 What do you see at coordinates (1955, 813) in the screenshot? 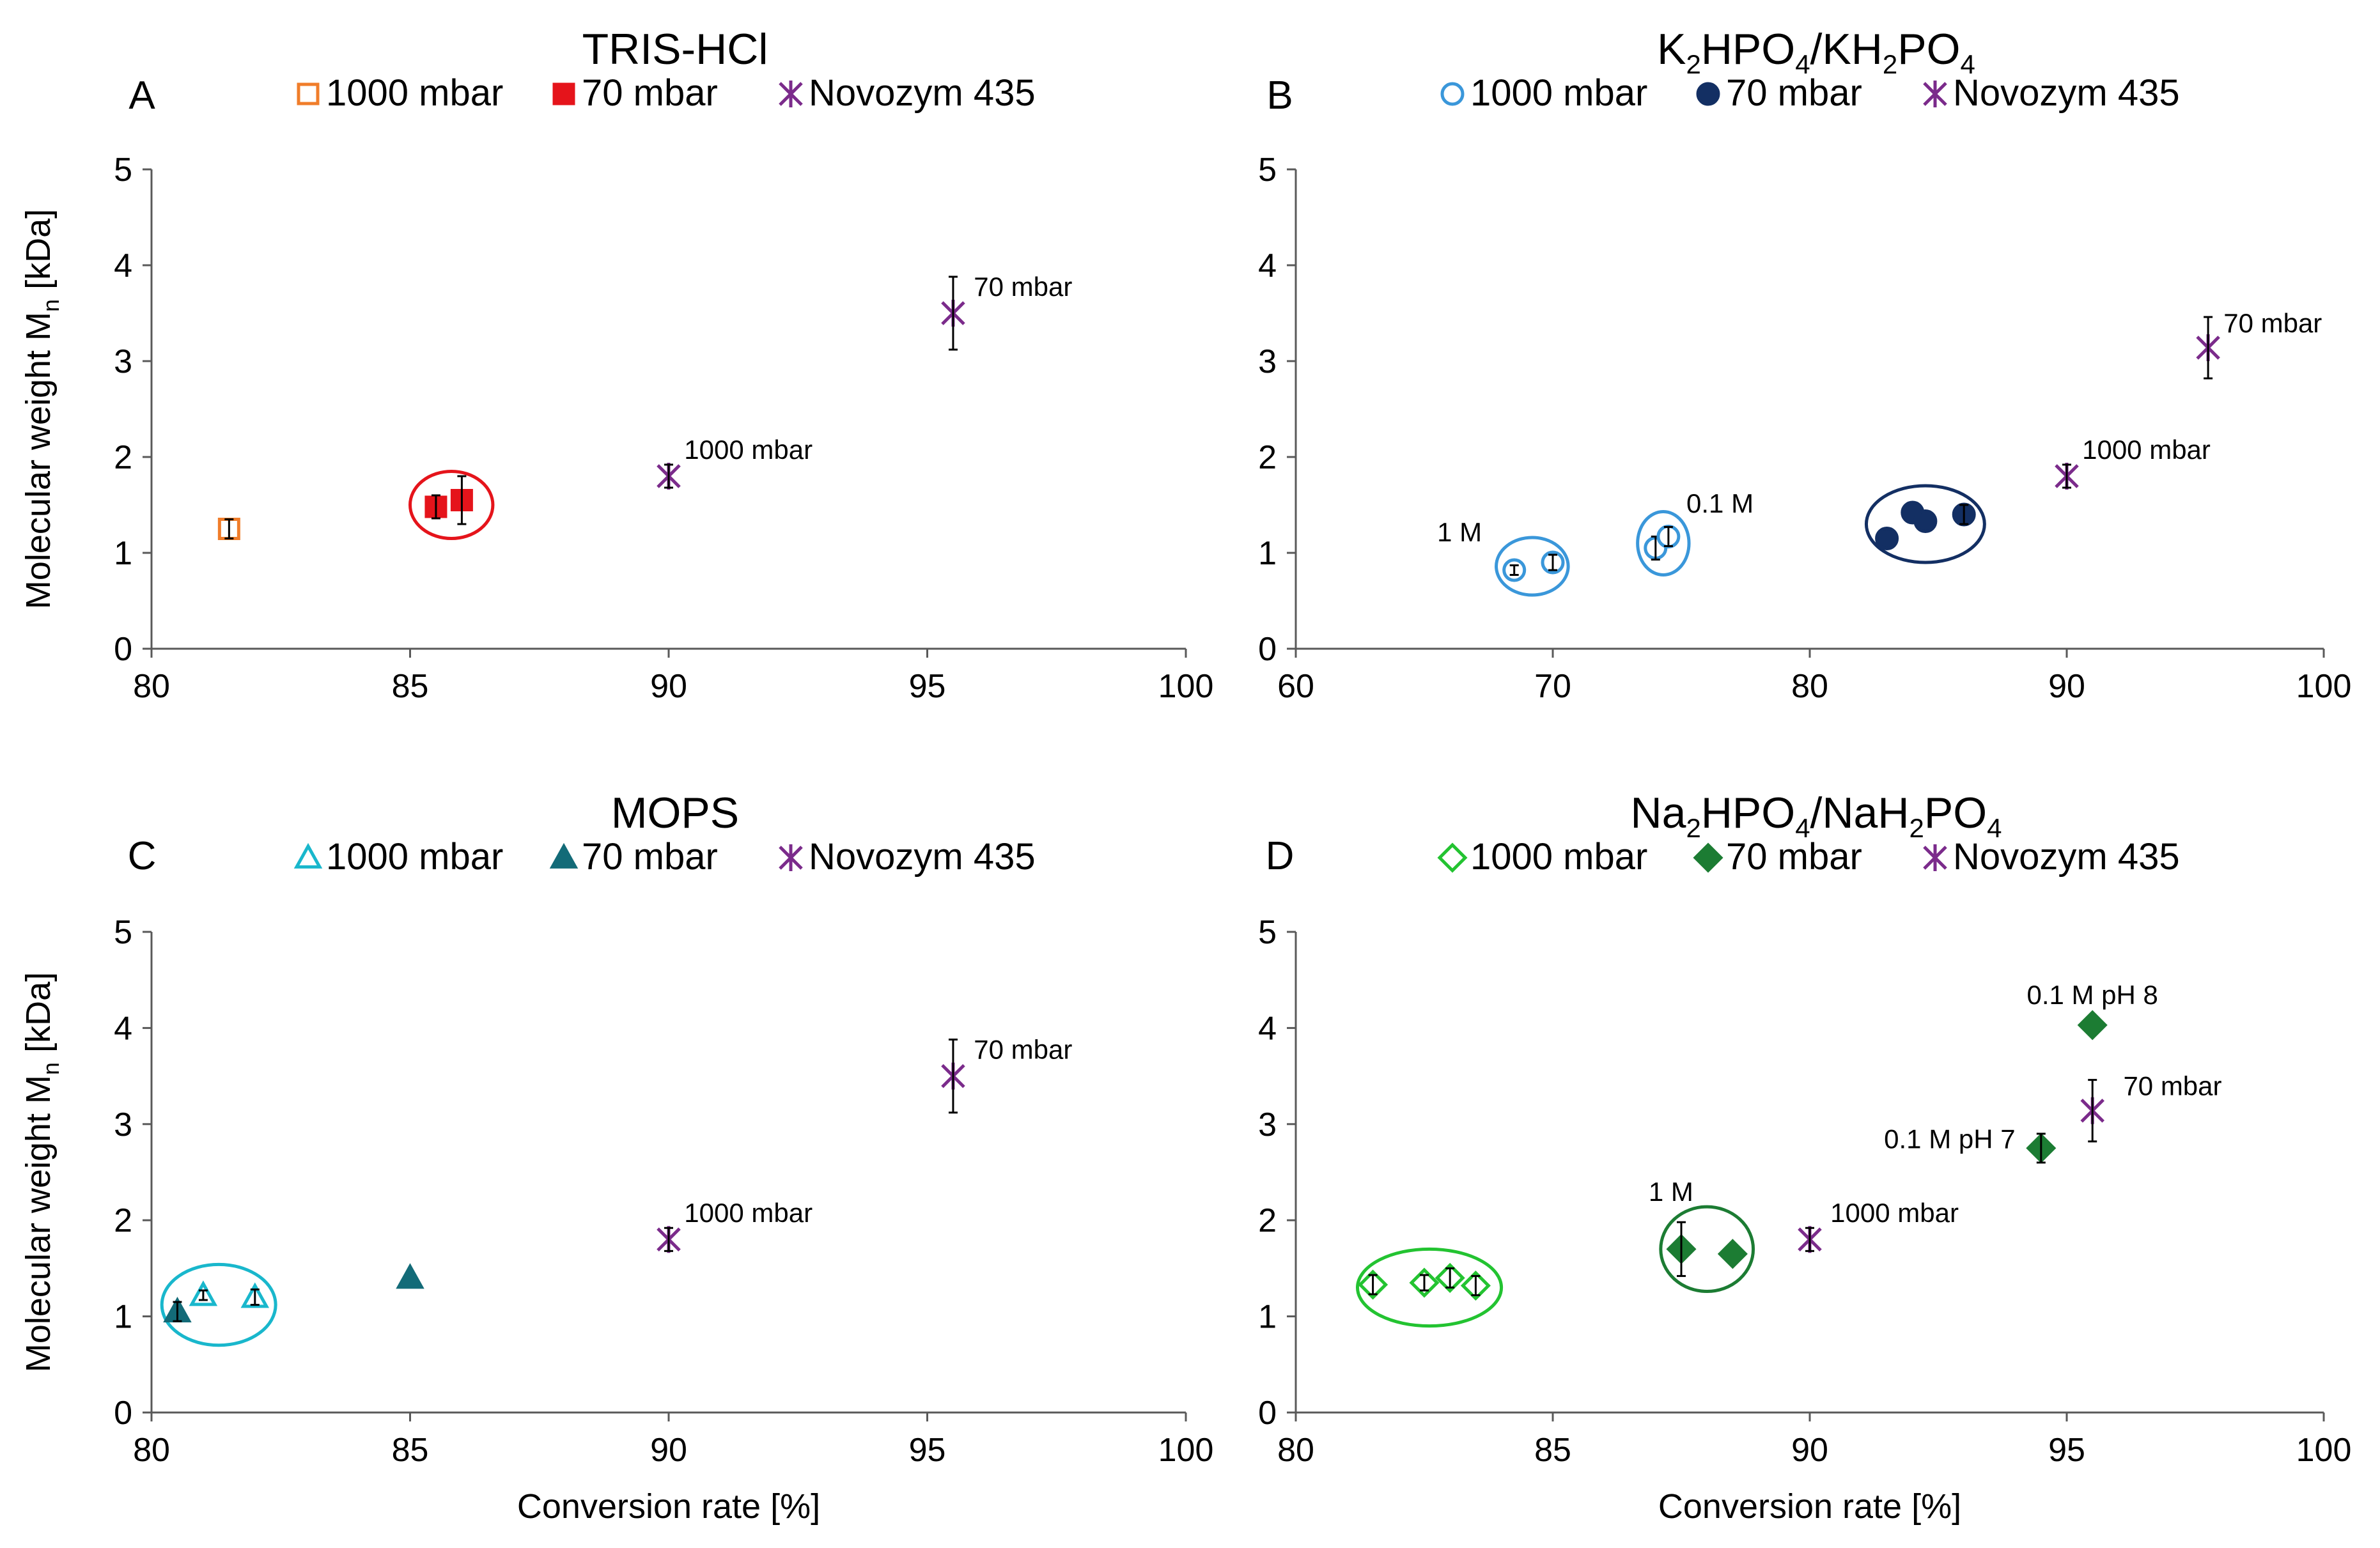
I see `title-segment: PO` at bounding box center [1955, 813].